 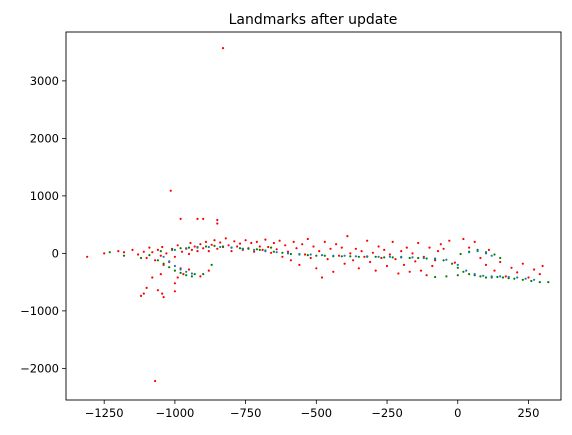 What do you see at coordinates (246, 413) in the screenshot?
I see `x-tick-label: −750` at bounding box center [246, 413].